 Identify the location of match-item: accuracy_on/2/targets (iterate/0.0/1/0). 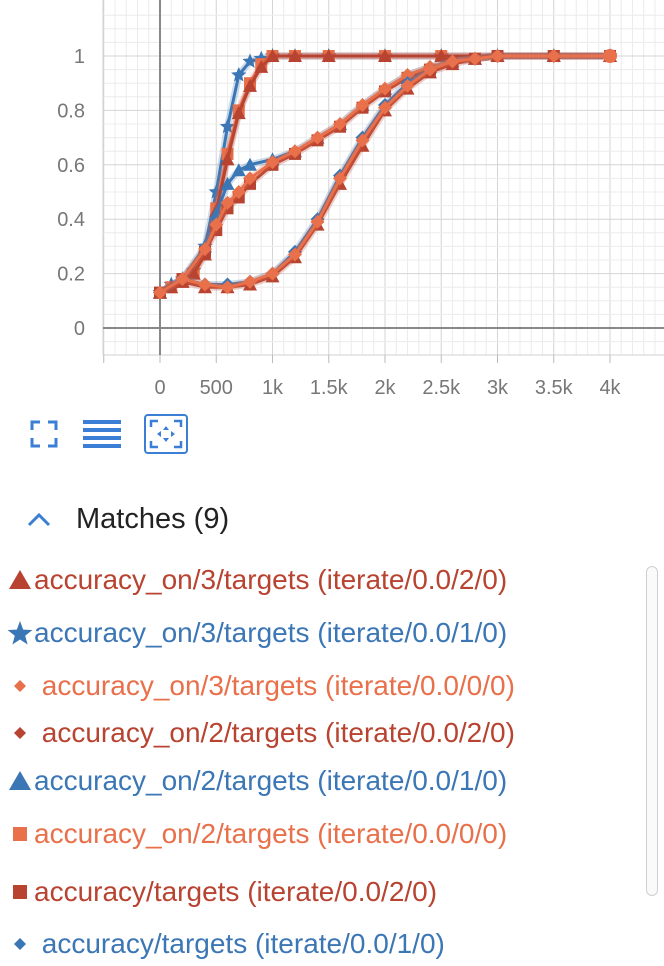
(256, 781).